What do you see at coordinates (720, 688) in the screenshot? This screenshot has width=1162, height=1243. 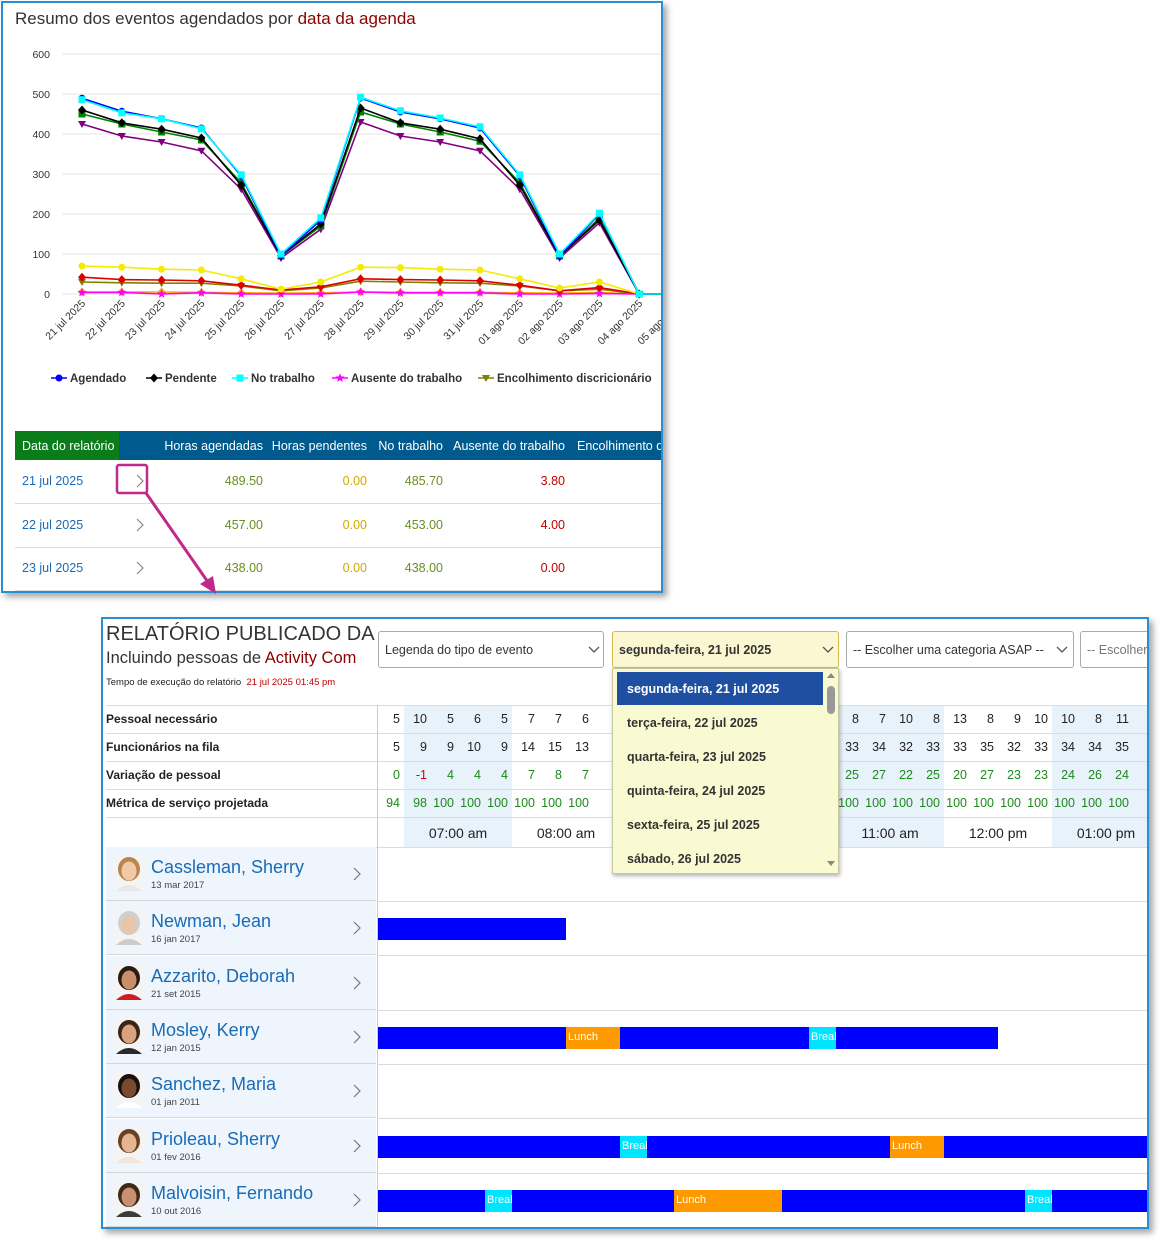 I see `date-option: segunda-feira, 21 jul 2025` at bounding box center [720, 688].